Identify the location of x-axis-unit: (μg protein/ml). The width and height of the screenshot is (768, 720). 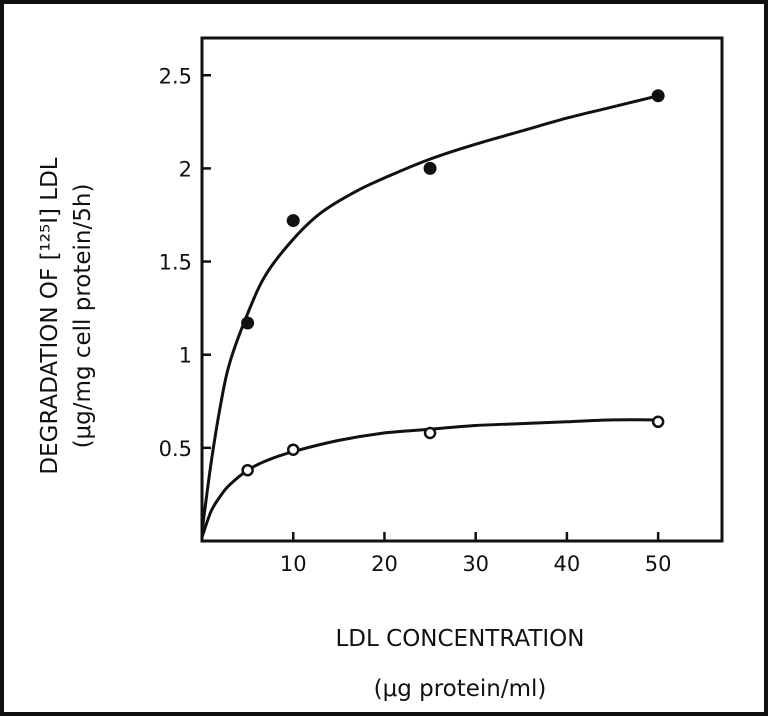
(460, 689).